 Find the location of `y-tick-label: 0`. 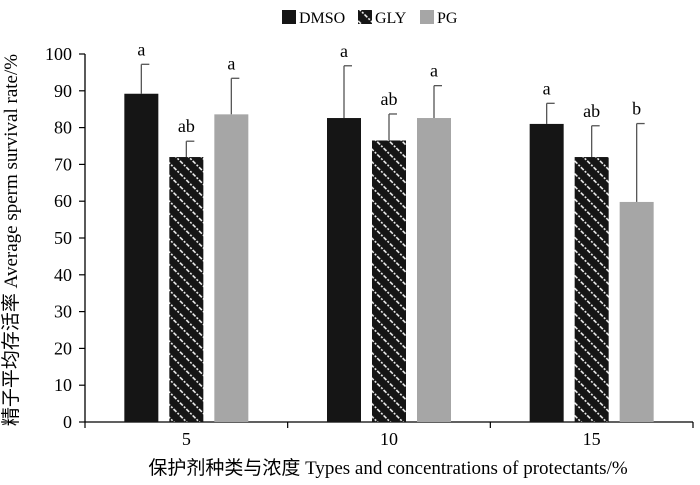

y-tick-label: 0 is located at coordinates (67, 422).